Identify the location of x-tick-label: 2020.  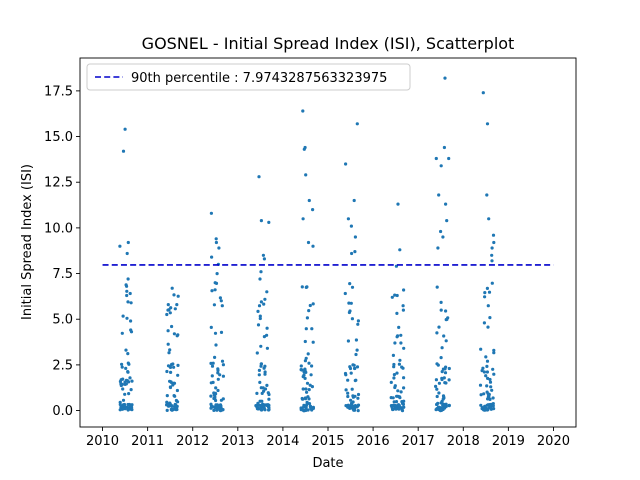
(553, 441).